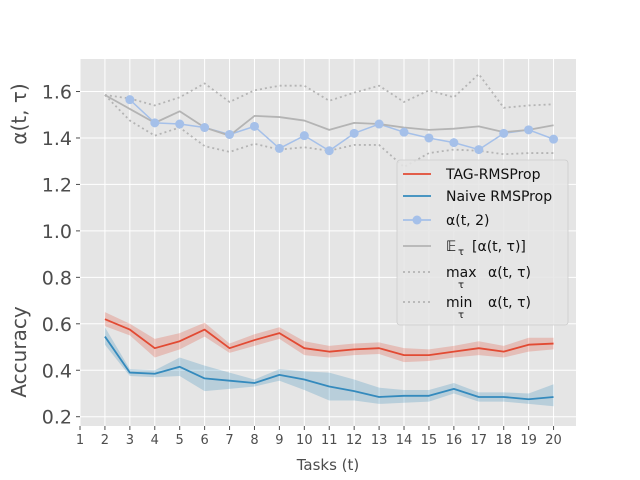  I want to click on x-tick-label: 20, so click(553, 440).